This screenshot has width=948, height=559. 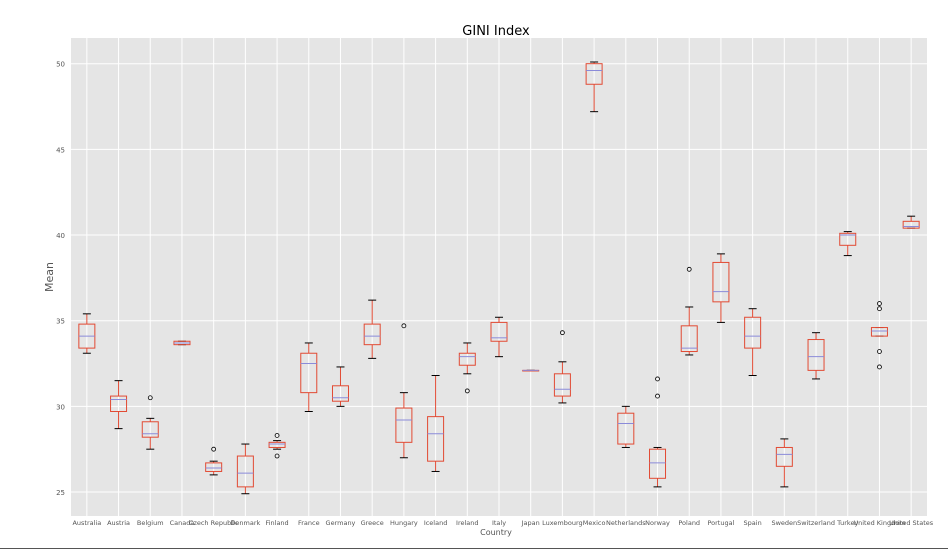 What do you see at coordinates (879, 523) in the screenshot?
I see `x-tick-label: United Kingdom` at bounding box center [879, 523].